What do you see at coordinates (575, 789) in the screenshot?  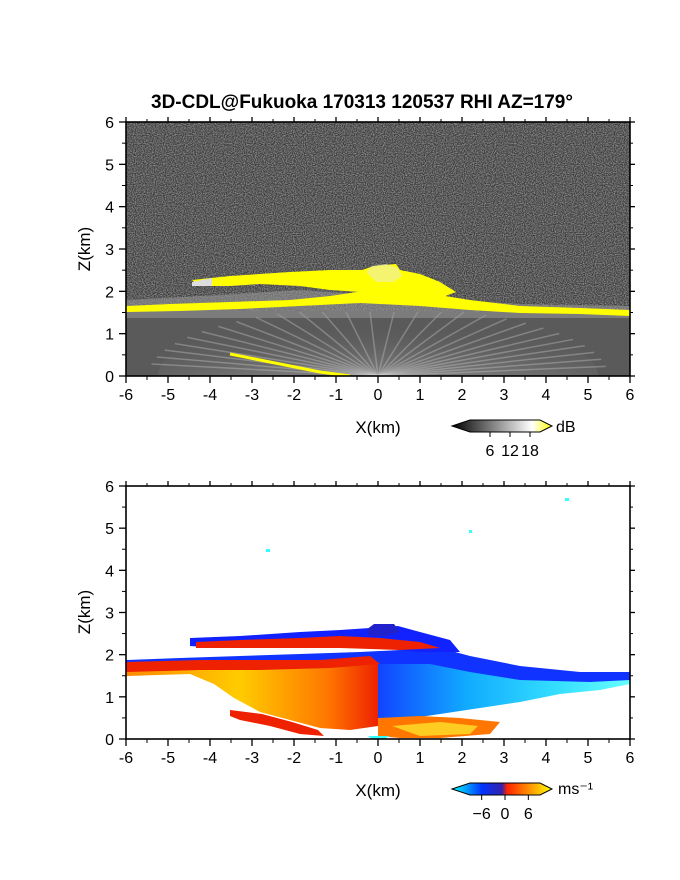 I see `colorbar-unit: ms⁻¹` at bounding box center [575, 789].